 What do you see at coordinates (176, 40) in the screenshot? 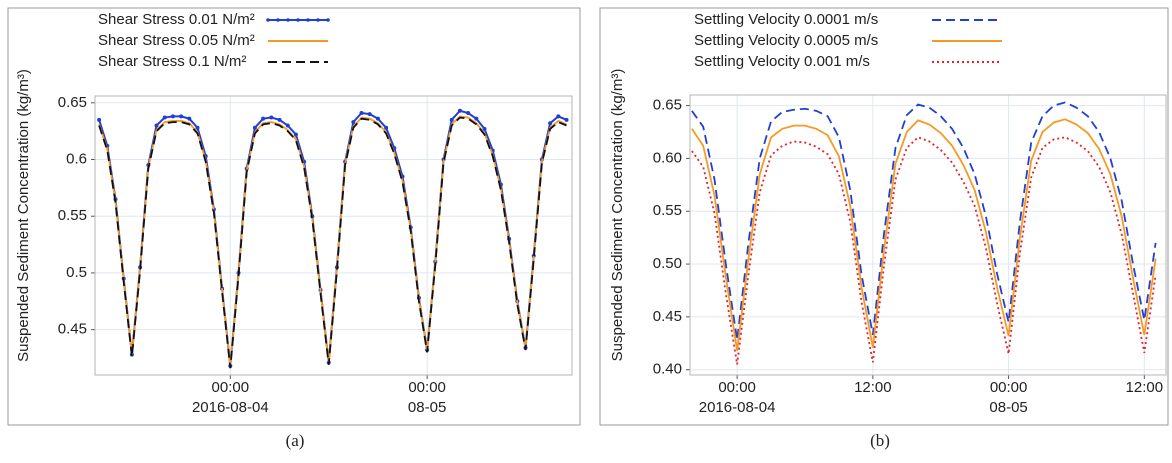
I see `legend-label: Shear Stress 0.05 N/m²` at bounding box center [176, 40].